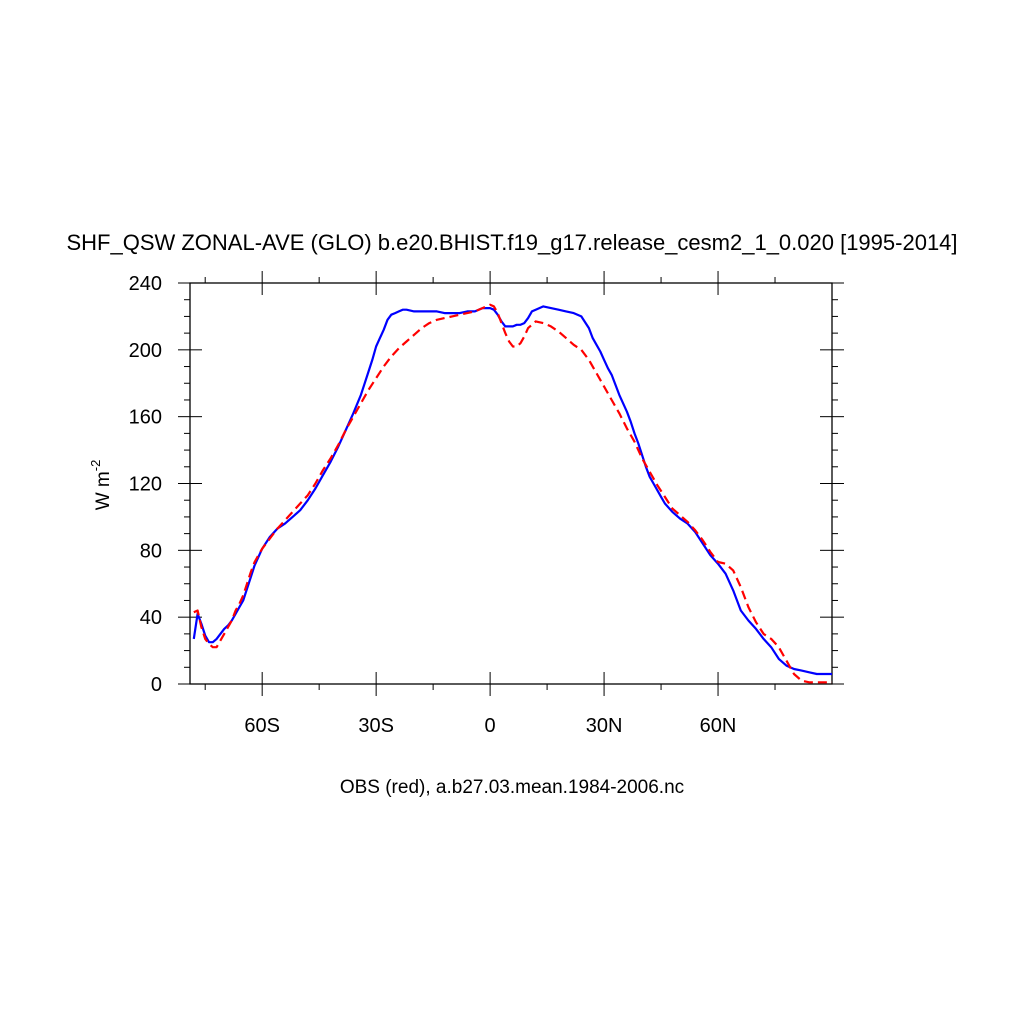 This screenshot has height=1024, width=1024. I want to click on x-tick-label: 60N, so click(718, 726).